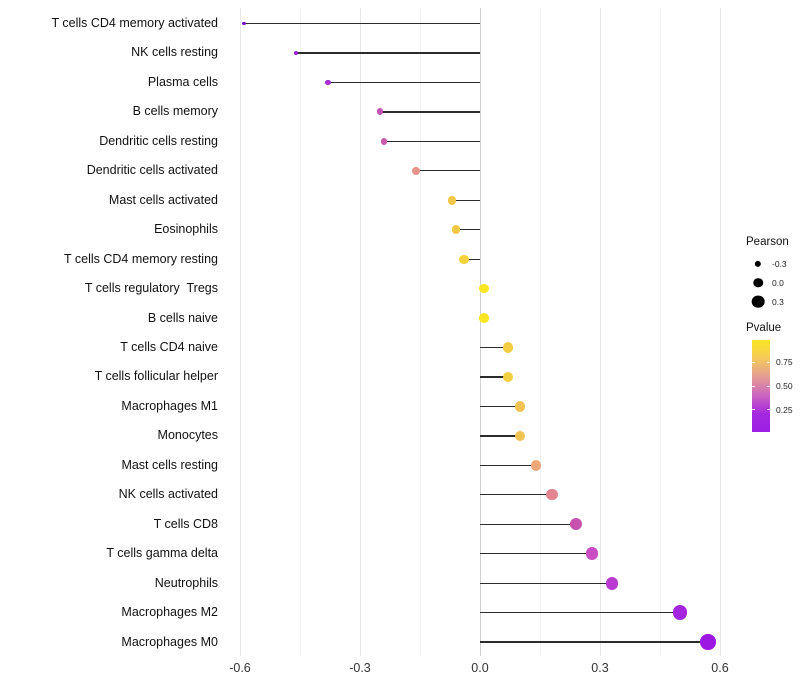 The width and height of the screenshot is (800, 700). What do you see at coordinates (767, 263) in the screenshot?
I see `legend-size-item: -0.3` at bounding box center [767, 263].